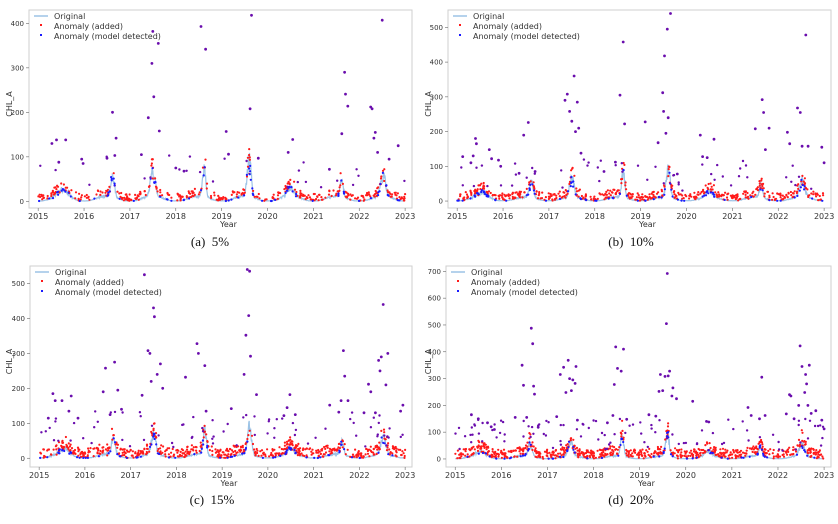 Image resolution: width=838 pixels, height=524 pixels. Describe the element at coordinates (223, 440) in the screenshot. I see `series-anomaly-added` at that location.